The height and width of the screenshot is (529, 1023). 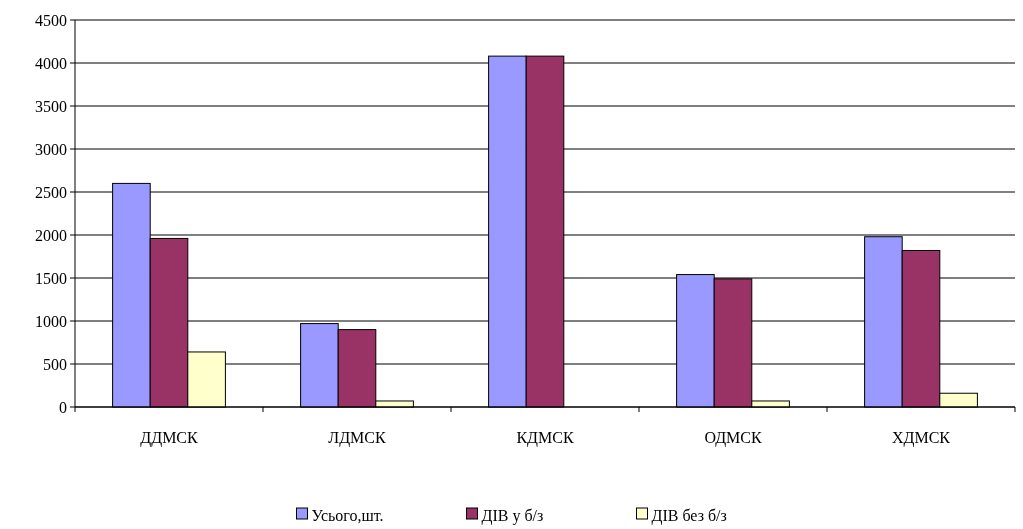 What do you see at coordinates (51, 63) in the screenshot?
I see `y-tick-label: 4000` at bounding box center [51, 63].